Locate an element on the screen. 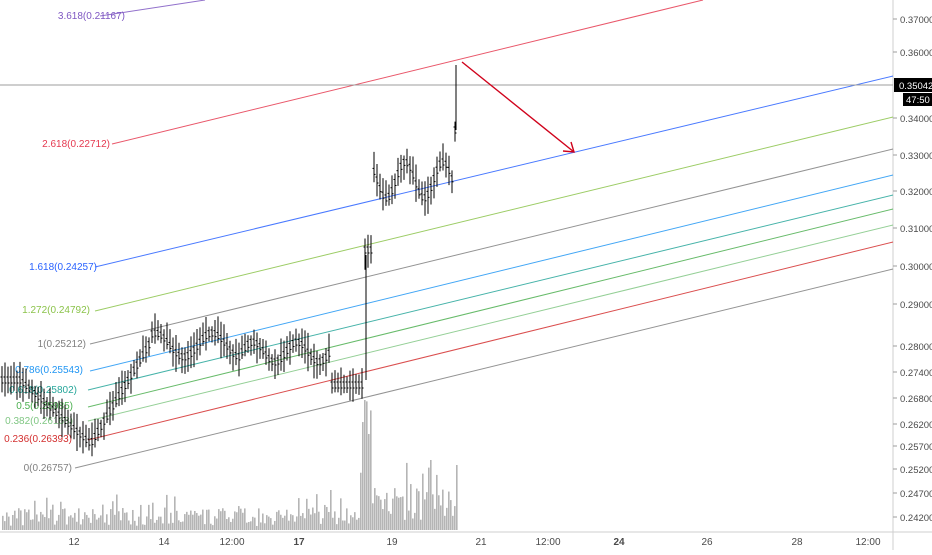 This screenshot has height=555, width=932. price-tick-label: 0.25200 is located at coordinates (916, 470).